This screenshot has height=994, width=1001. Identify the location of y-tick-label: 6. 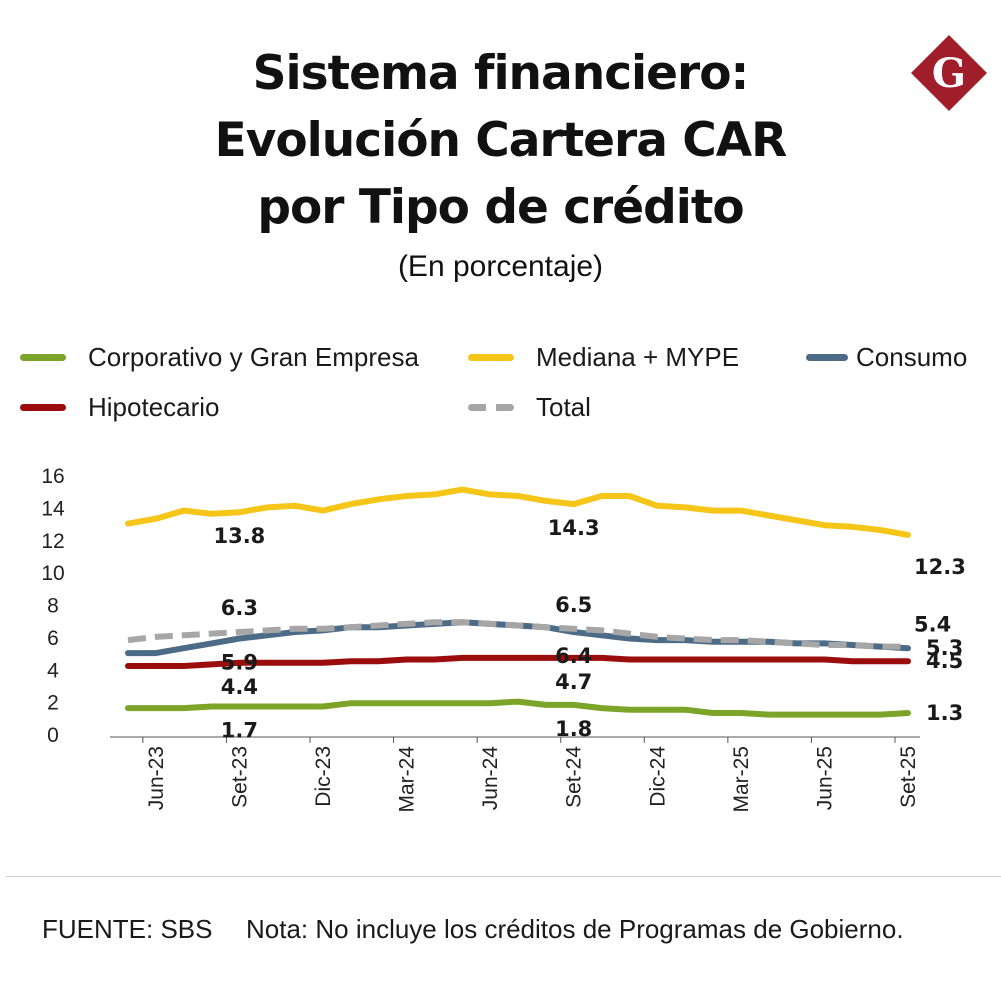
(53, 638).